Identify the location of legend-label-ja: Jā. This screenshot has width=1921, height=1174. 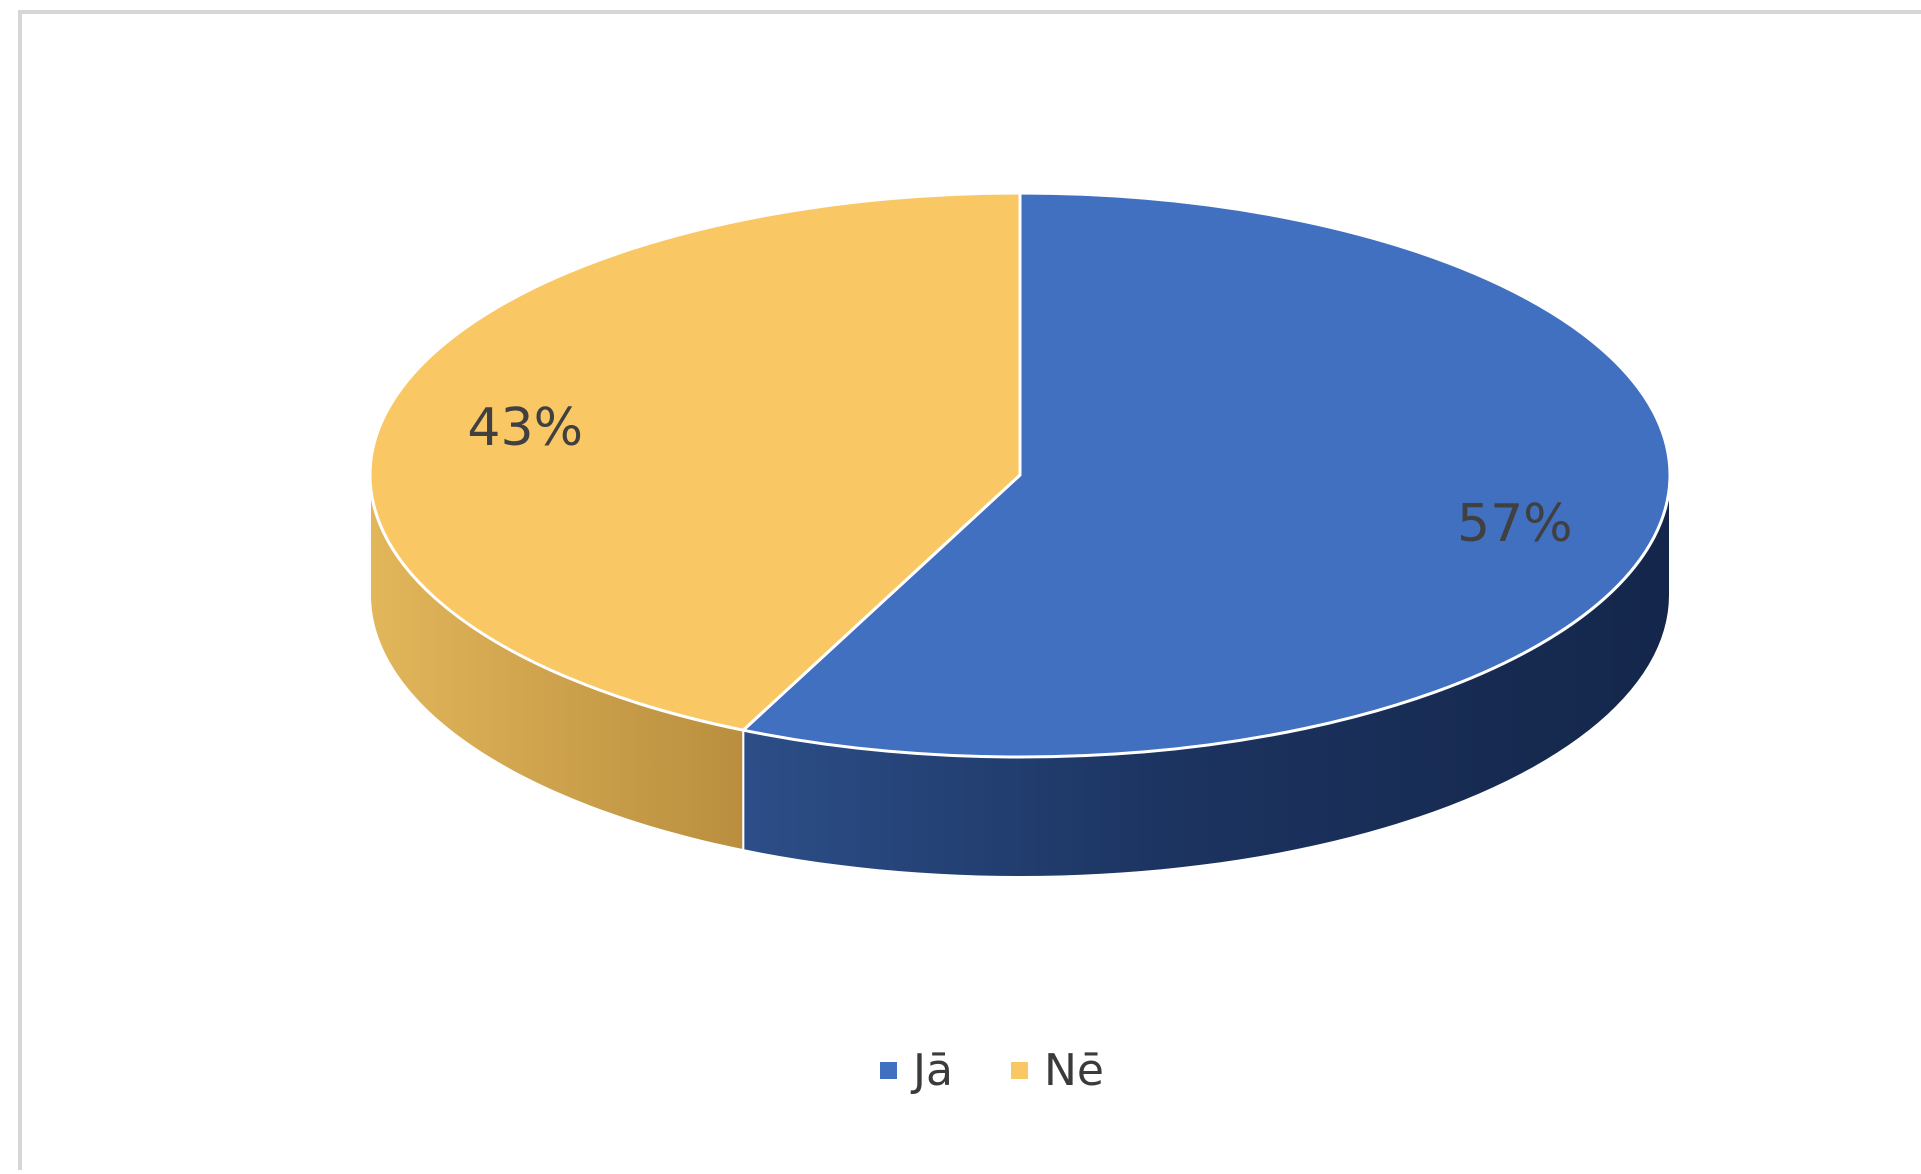
(933, 1070).